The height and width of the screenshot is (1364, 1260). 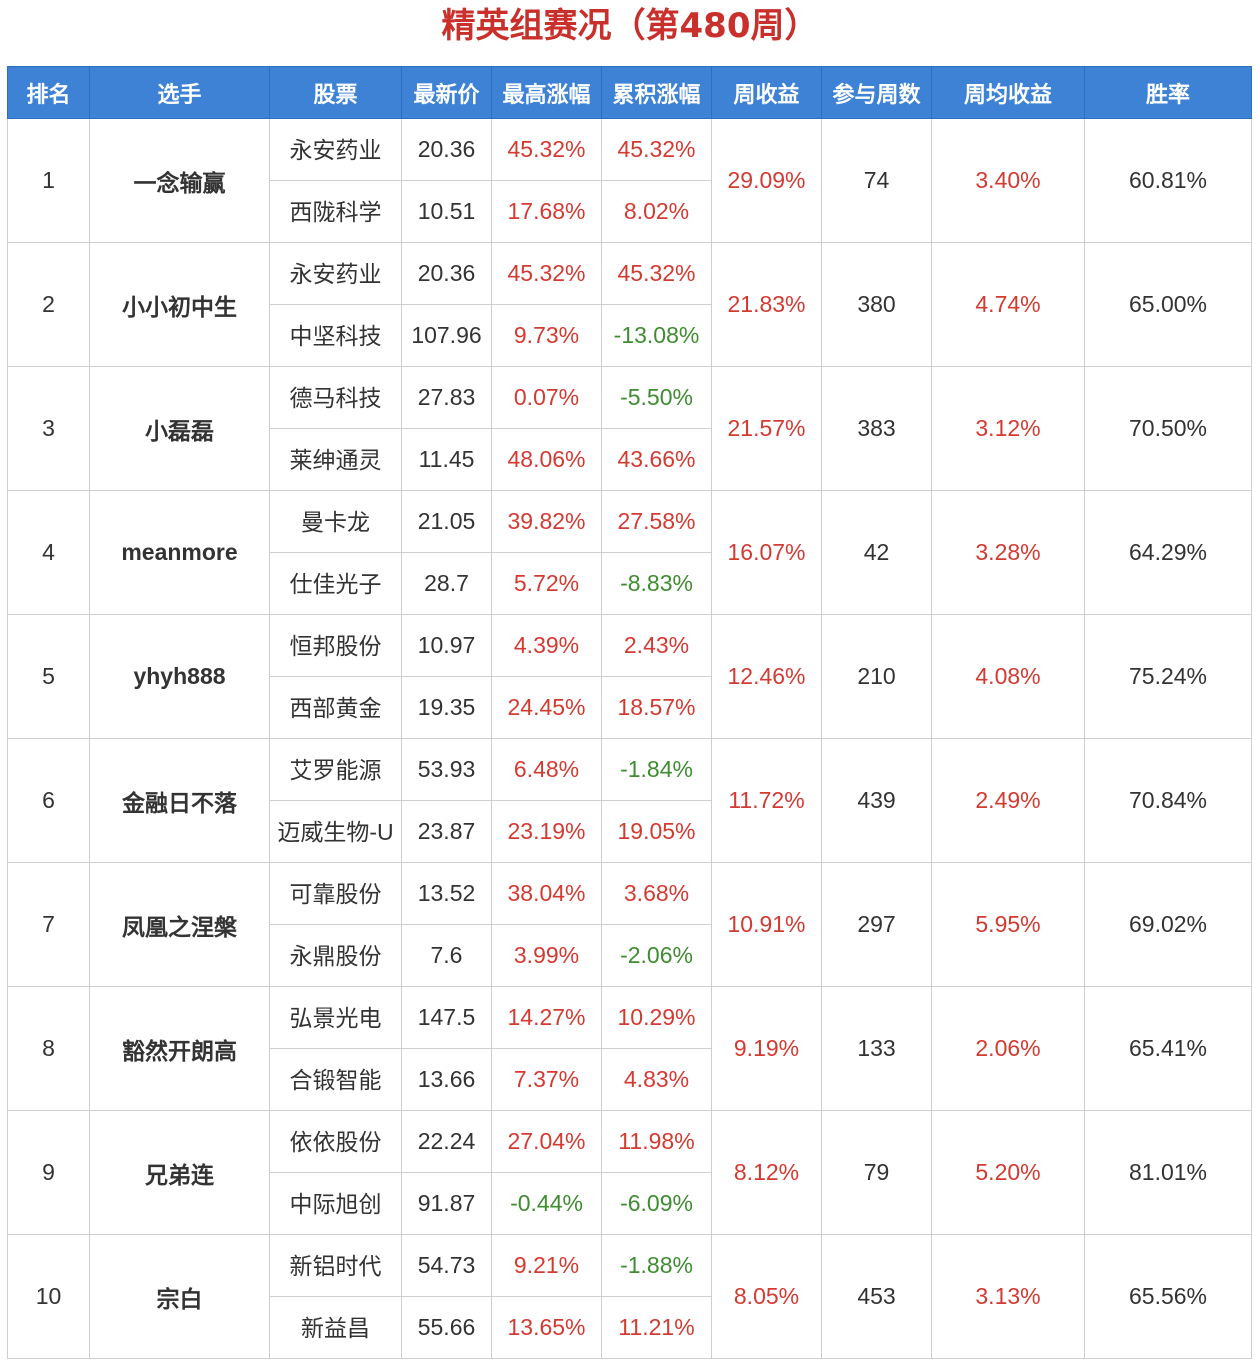 I want to click on win-rate: 64.29%, so click(x=1168, y=552).